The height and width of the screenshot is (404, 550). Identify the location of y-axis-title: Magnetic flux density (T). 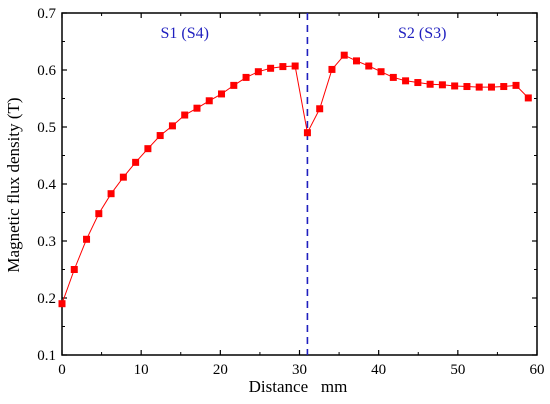
(13, 184).